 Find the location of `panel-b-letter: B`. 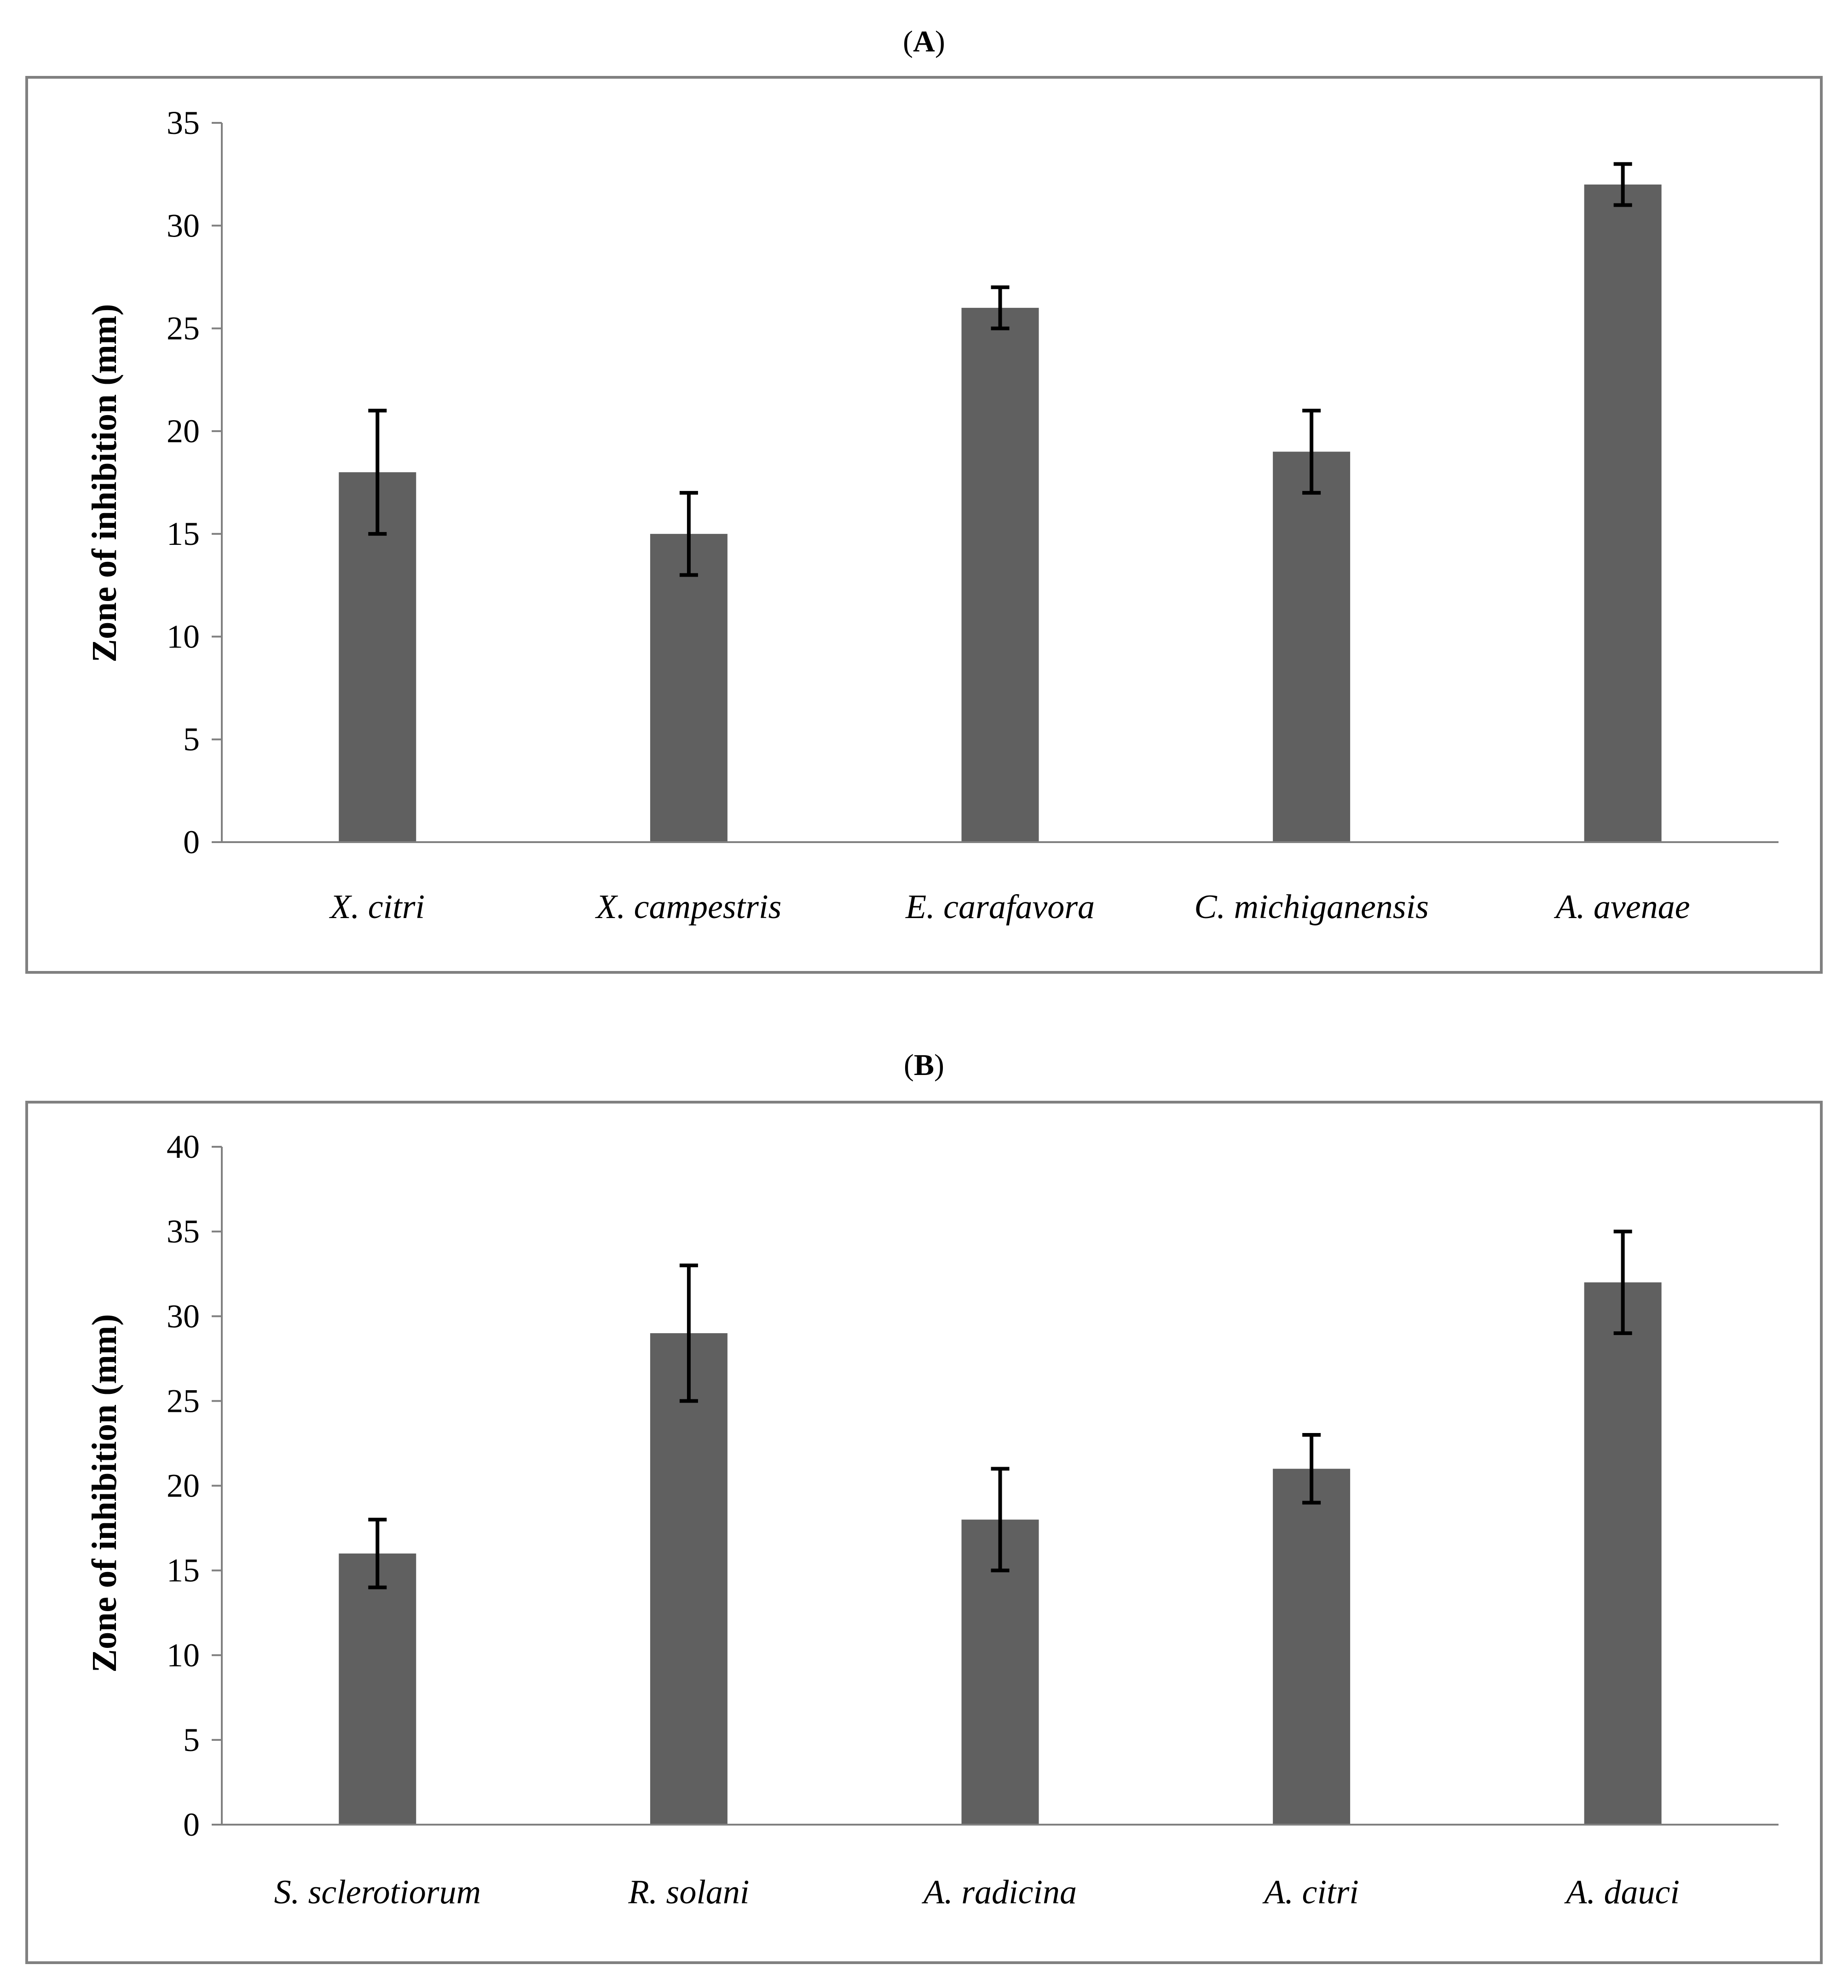

panel-b-letter: B is located at coordinates (924, 1065).